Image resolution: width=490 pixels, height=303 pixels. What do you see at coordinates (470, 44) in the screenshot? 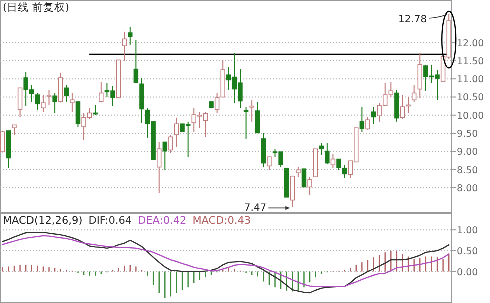
I see `y-tick-label: 12.00` at bounding box center [470, 44].